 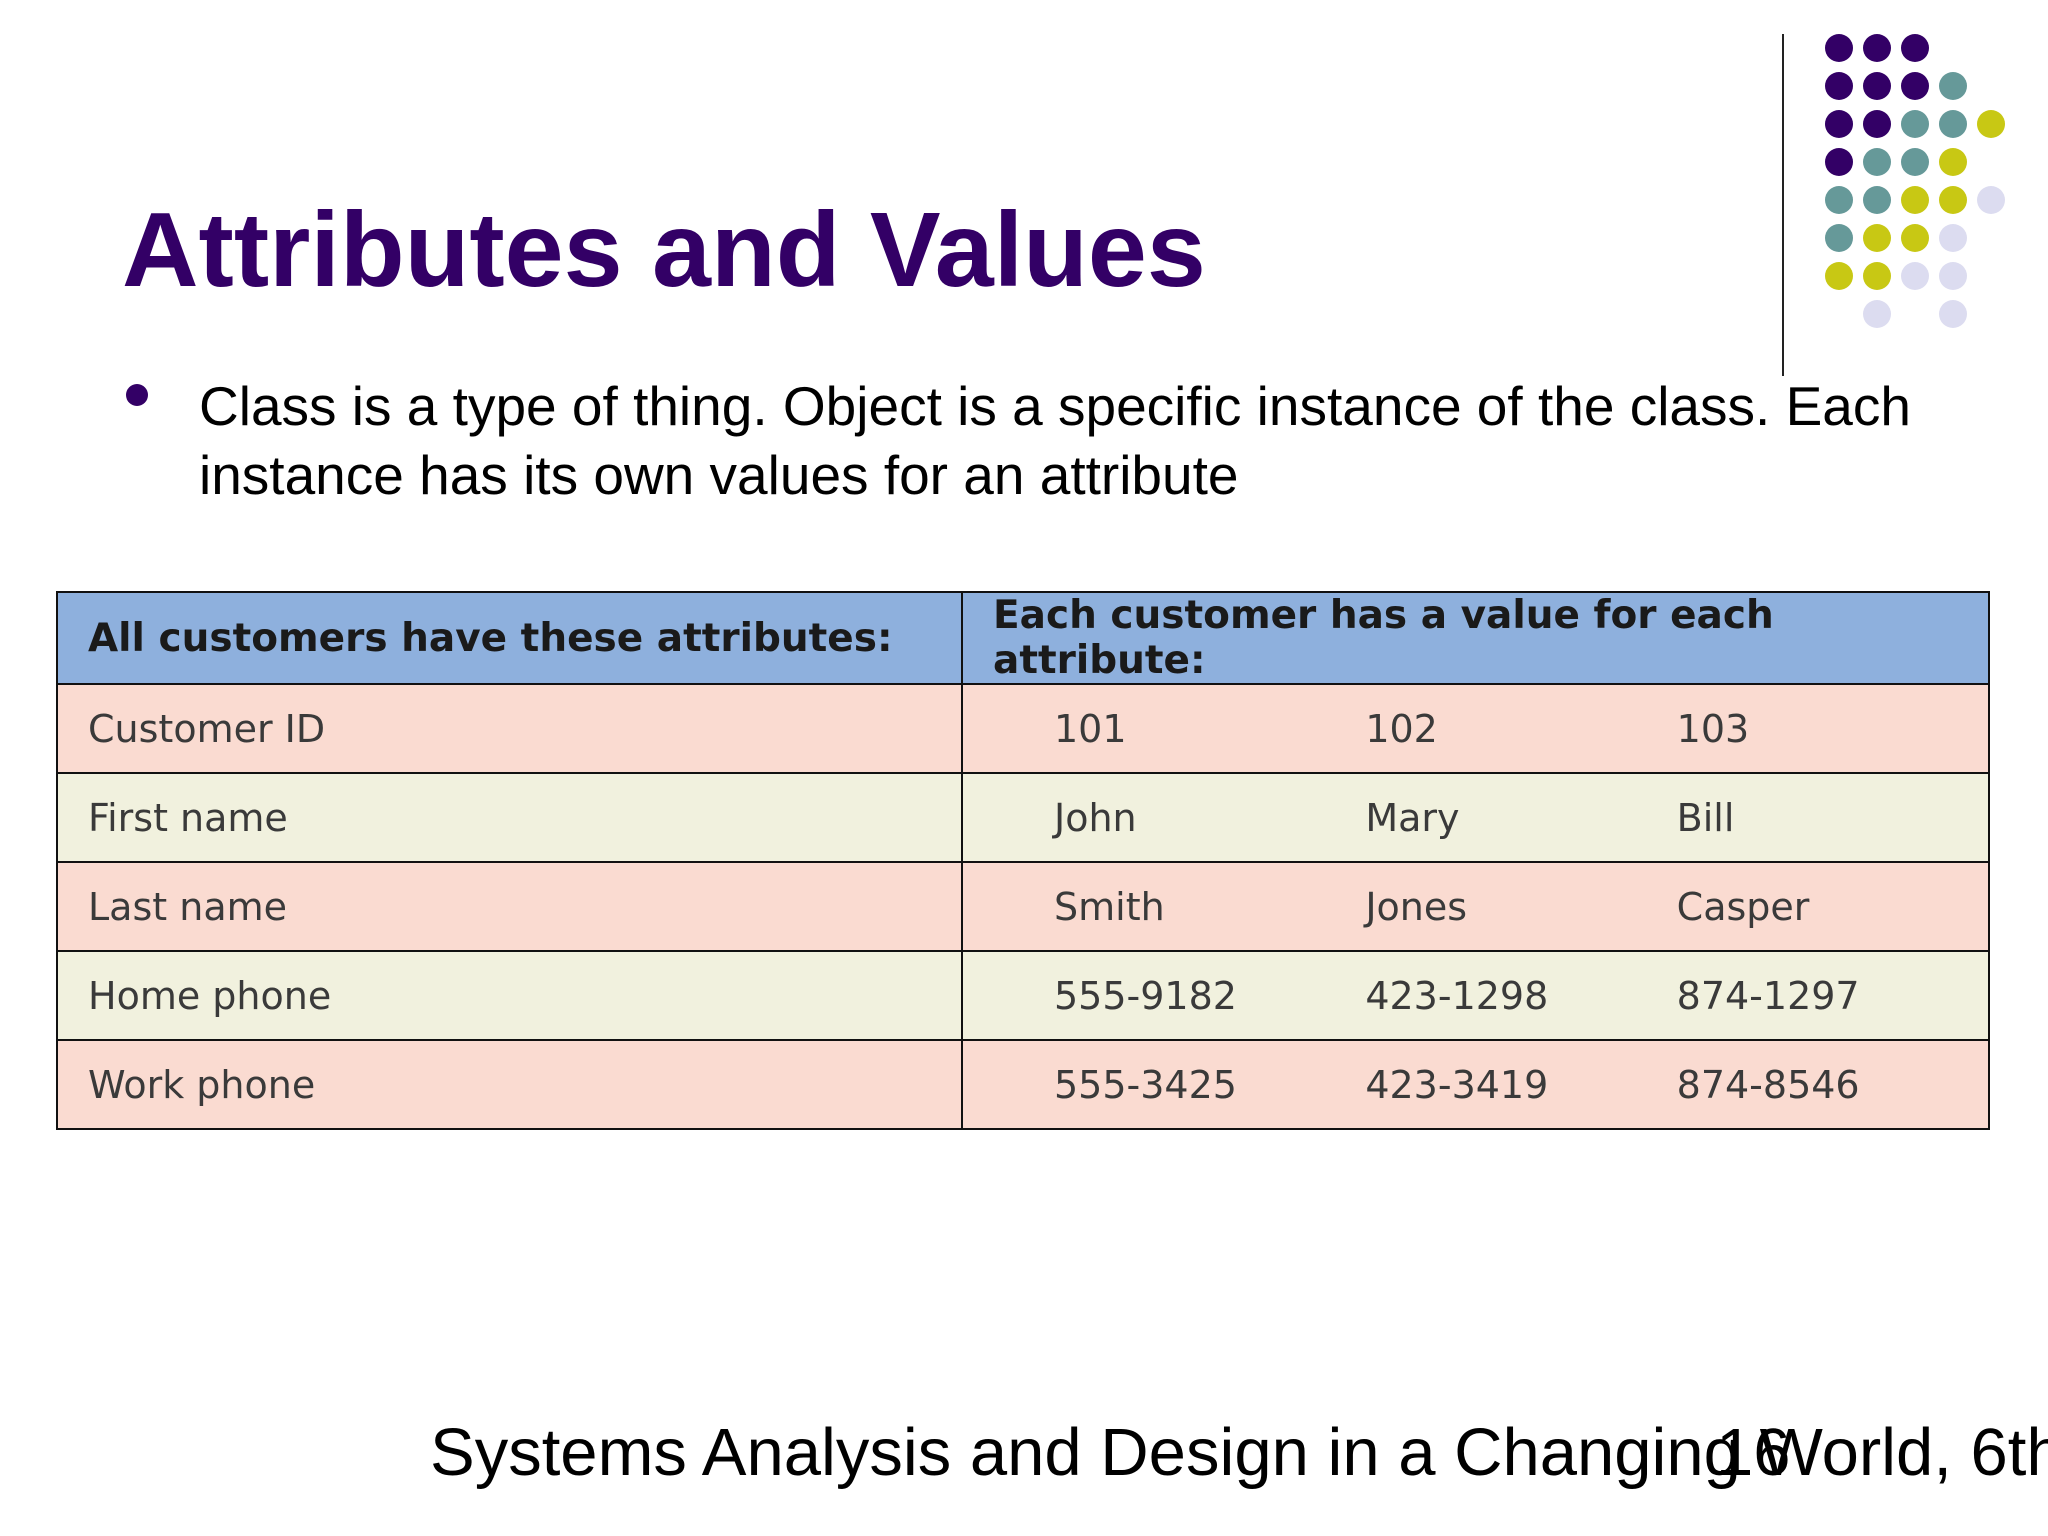 What do you see at coordinates (1768, 995) in the screenshot?
I see `value-cell: 874-1297` at bounding box center [1768, 995].